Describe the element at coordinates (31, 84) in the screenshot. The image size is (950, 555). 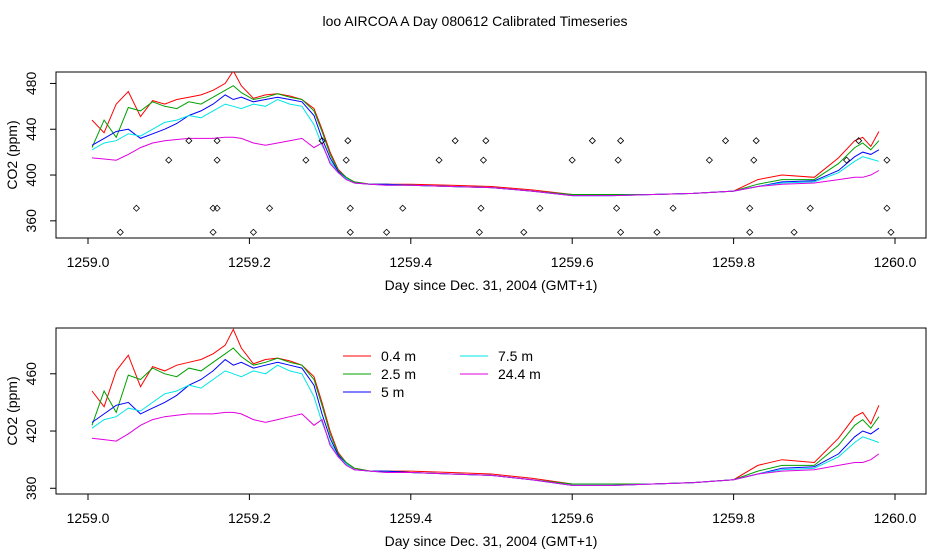
I see `y-tick-label: 480` at that location.